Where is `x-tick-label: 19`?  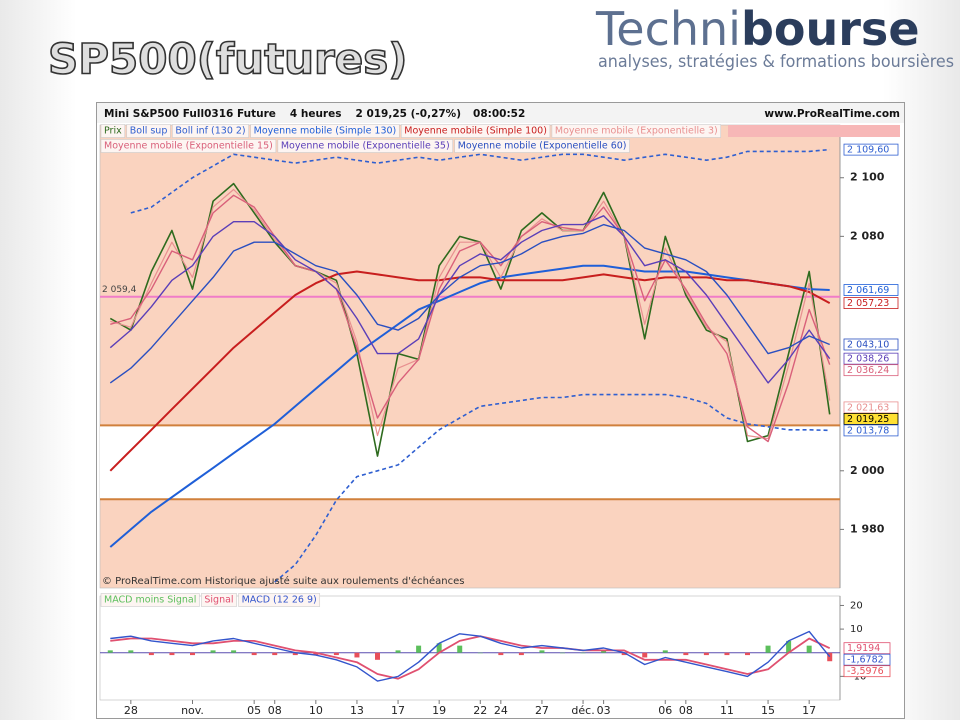
x-tick-label: 19 is located at coordinates (439, 710).